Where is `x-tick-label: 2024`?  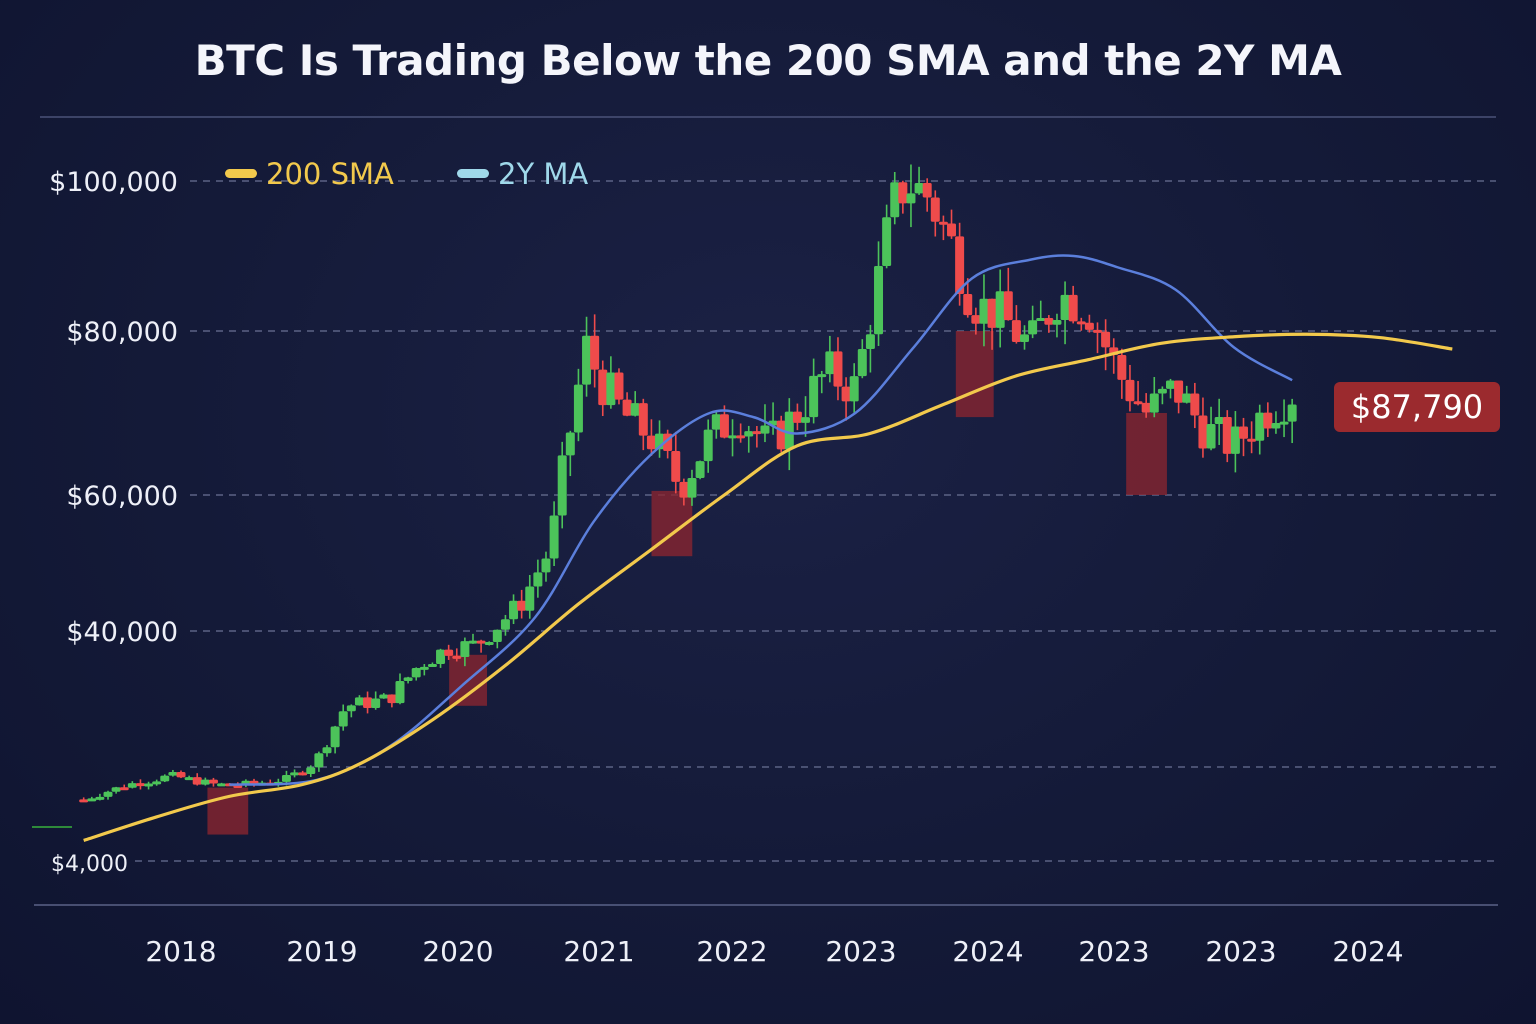
x-tick-label: 2024 is located at coordinates (1367, 951).